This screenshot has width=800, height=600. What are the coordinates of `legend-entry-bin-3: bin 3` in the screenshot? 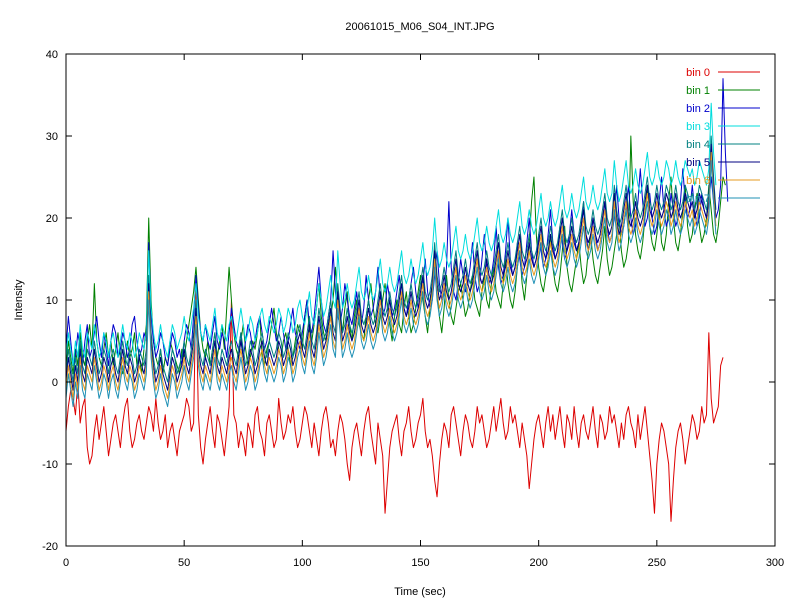 It's located at (723, 127).